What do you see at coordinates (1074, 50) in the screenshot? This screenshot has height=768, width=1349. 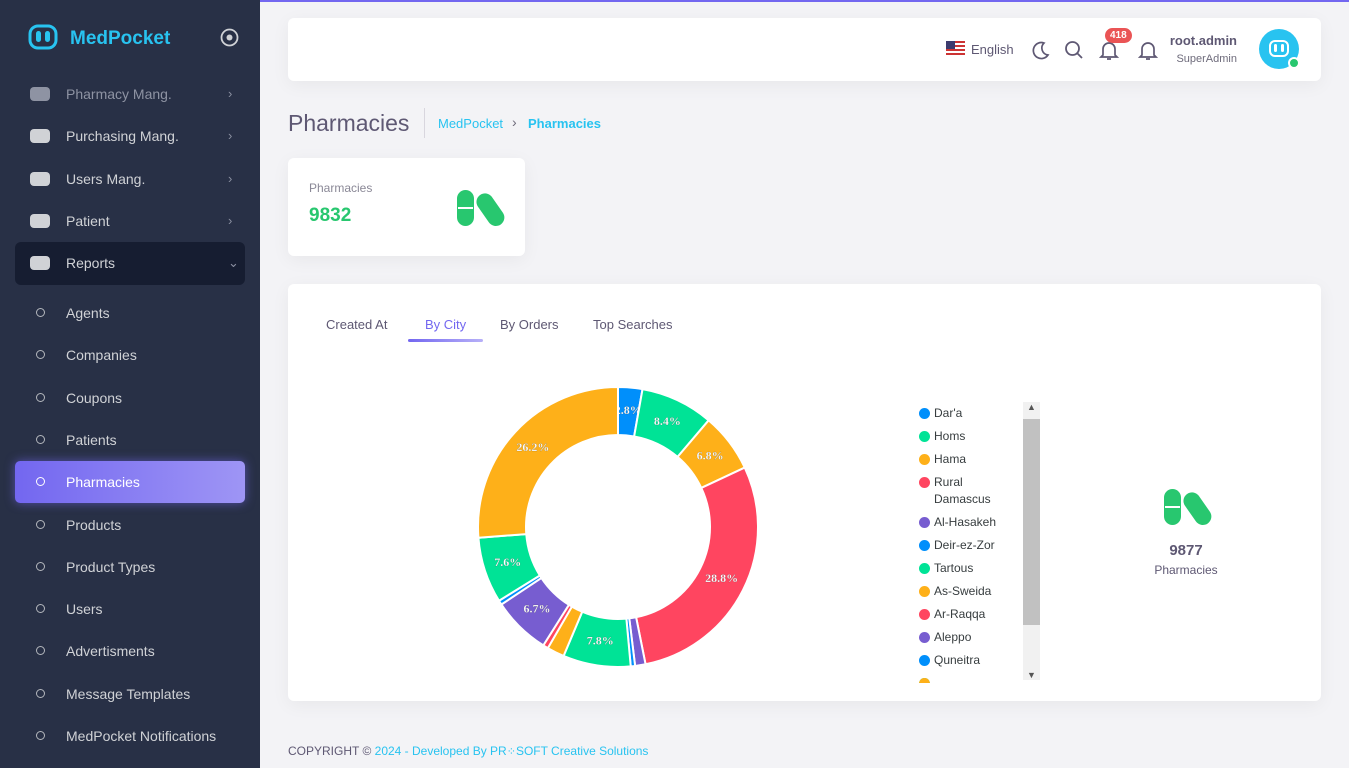 I see `search-icon` at bounding box center [1074, 50].